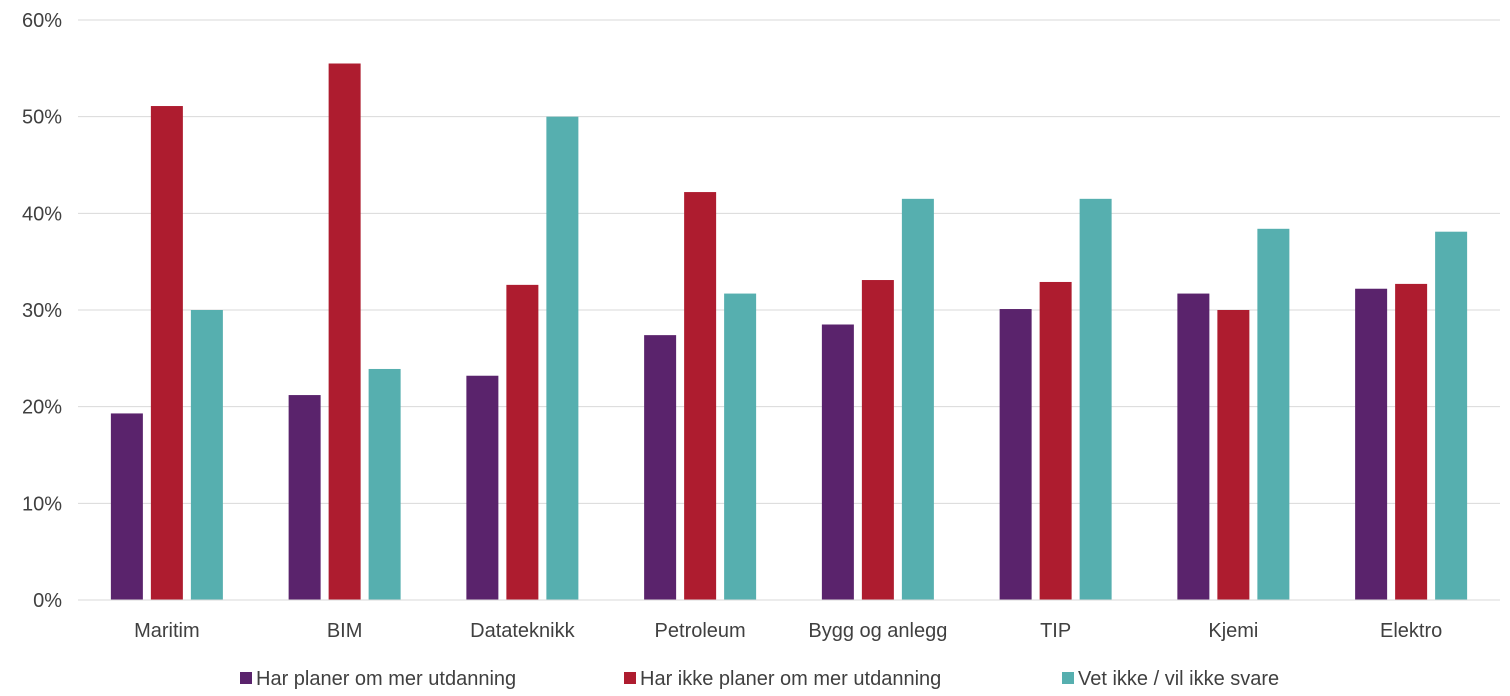  What do you see at coordinates (877, 631) in the screenshot?
I see `x-tick-label: Bygg og anlegg` at bounding box center [877, 631].